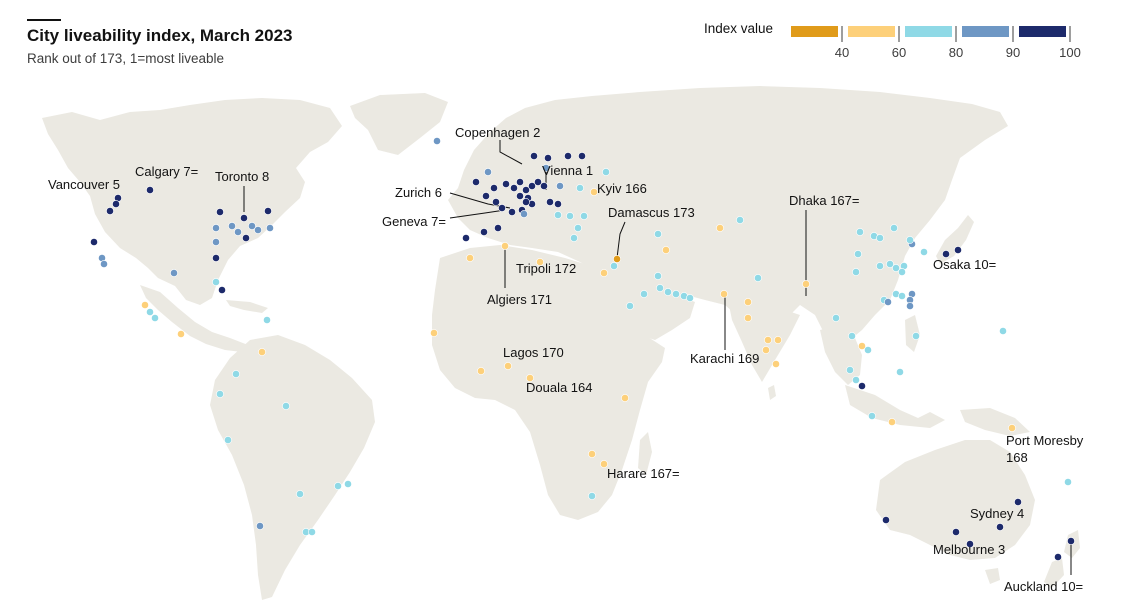 Image resolution: width=1127 pixels, height=607 pixels. Describe the element at coordinates (1013, 52) in the screenshot. I see `legend-tick-label: 90` at that location.